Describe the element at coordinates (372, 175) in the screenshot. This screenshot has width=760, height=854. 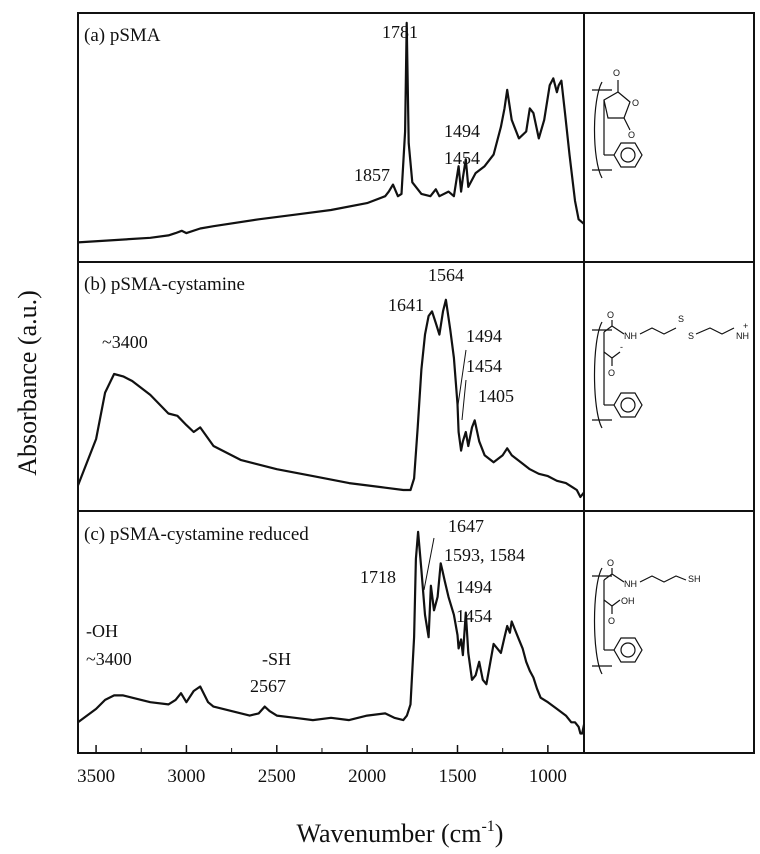
I see `annotation-1857: 1857` at that location.